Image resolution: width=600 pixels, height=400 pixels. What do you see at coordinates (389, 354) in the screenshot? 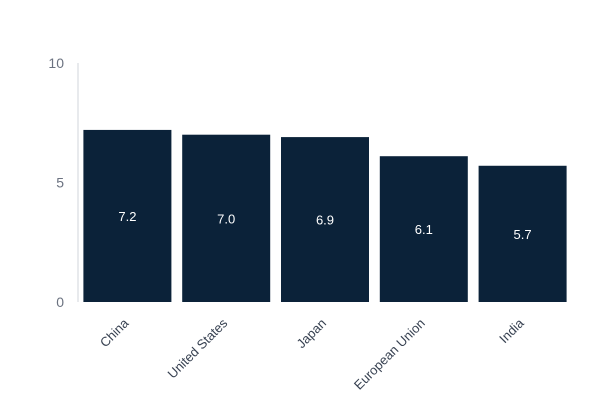
I see `x-tick-label: European Union` at bounding box center [389, 354].